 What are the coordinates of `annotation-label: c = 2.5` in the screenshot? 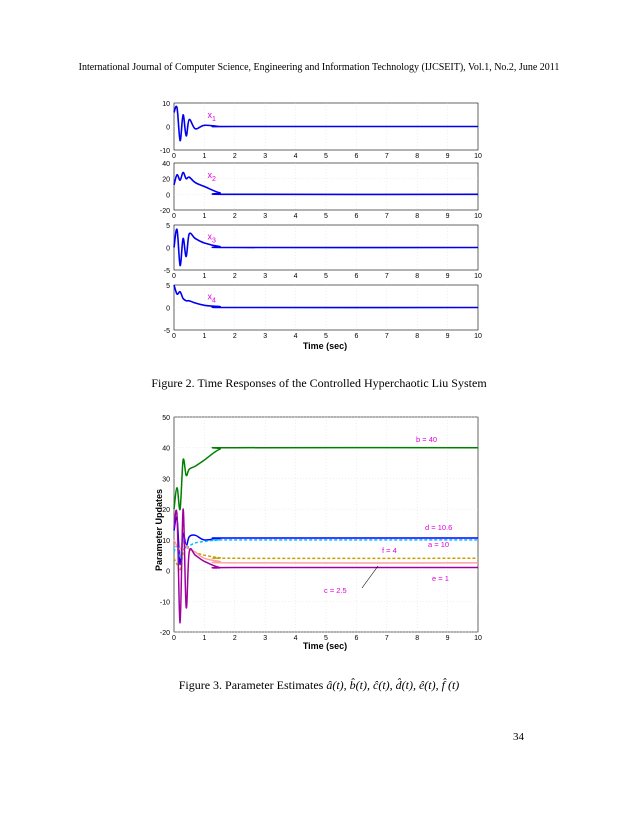 It's located at (335, 590).